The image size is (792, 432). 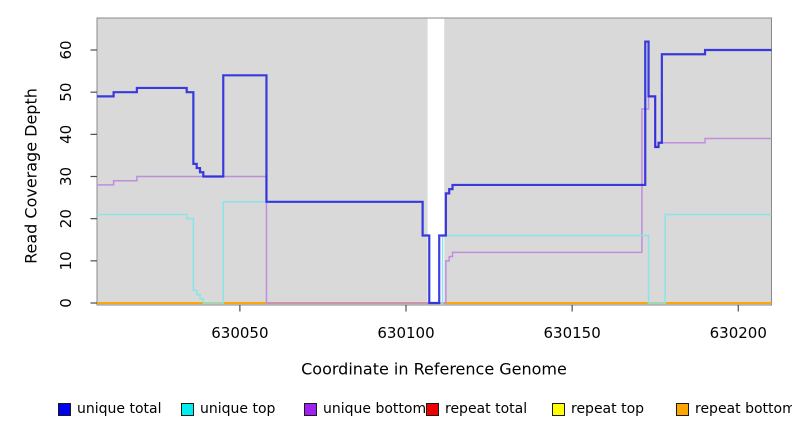 What do you see at coordinates (432, 409) in the screenshot?
I see `legend-swatch-repeat-total` at bounding box center [432, 409].